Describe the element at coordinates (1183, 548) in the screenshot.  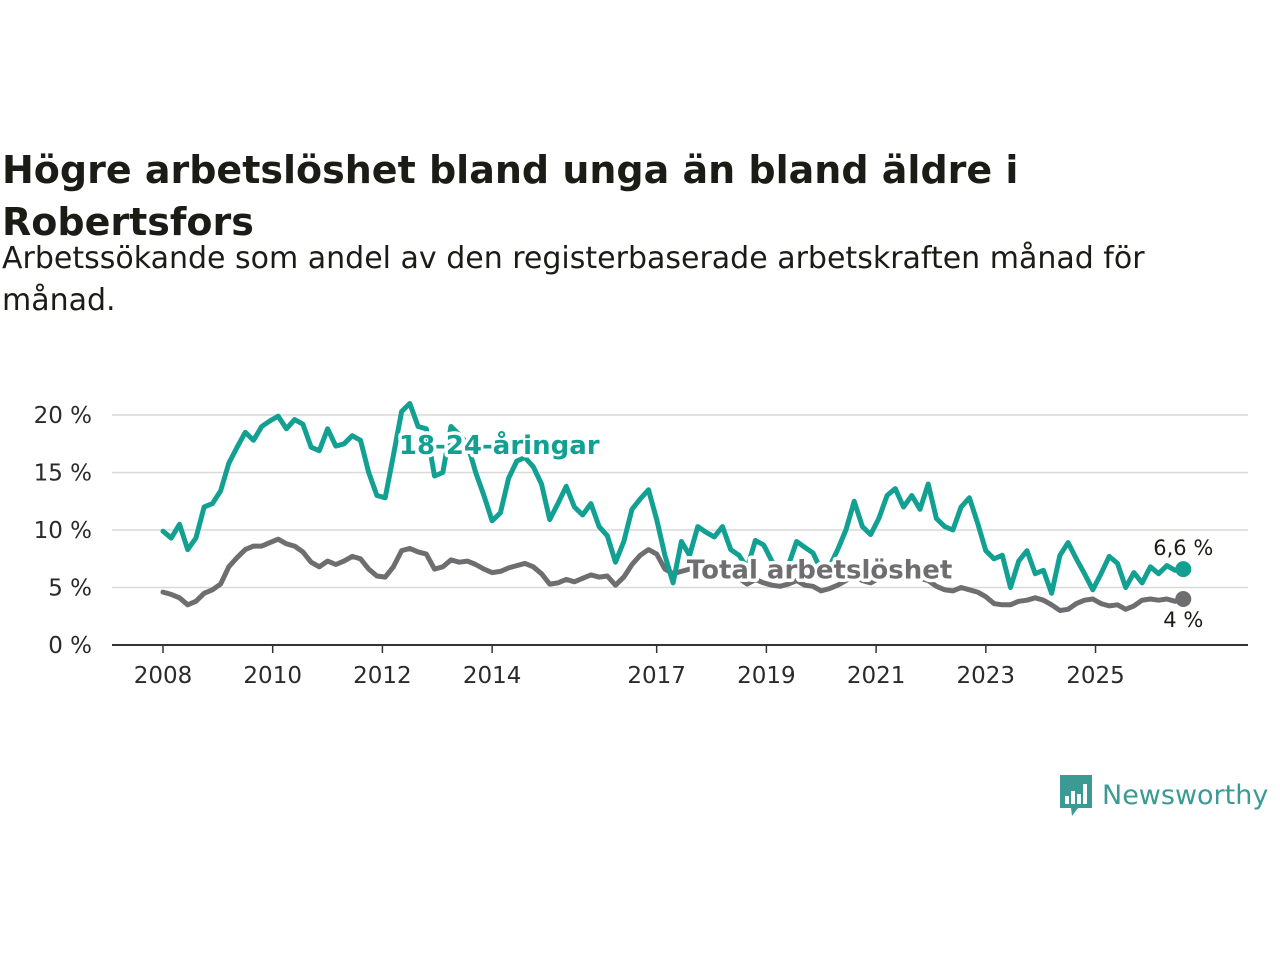
I see `end-label-youth: 6,6 %` at that location.